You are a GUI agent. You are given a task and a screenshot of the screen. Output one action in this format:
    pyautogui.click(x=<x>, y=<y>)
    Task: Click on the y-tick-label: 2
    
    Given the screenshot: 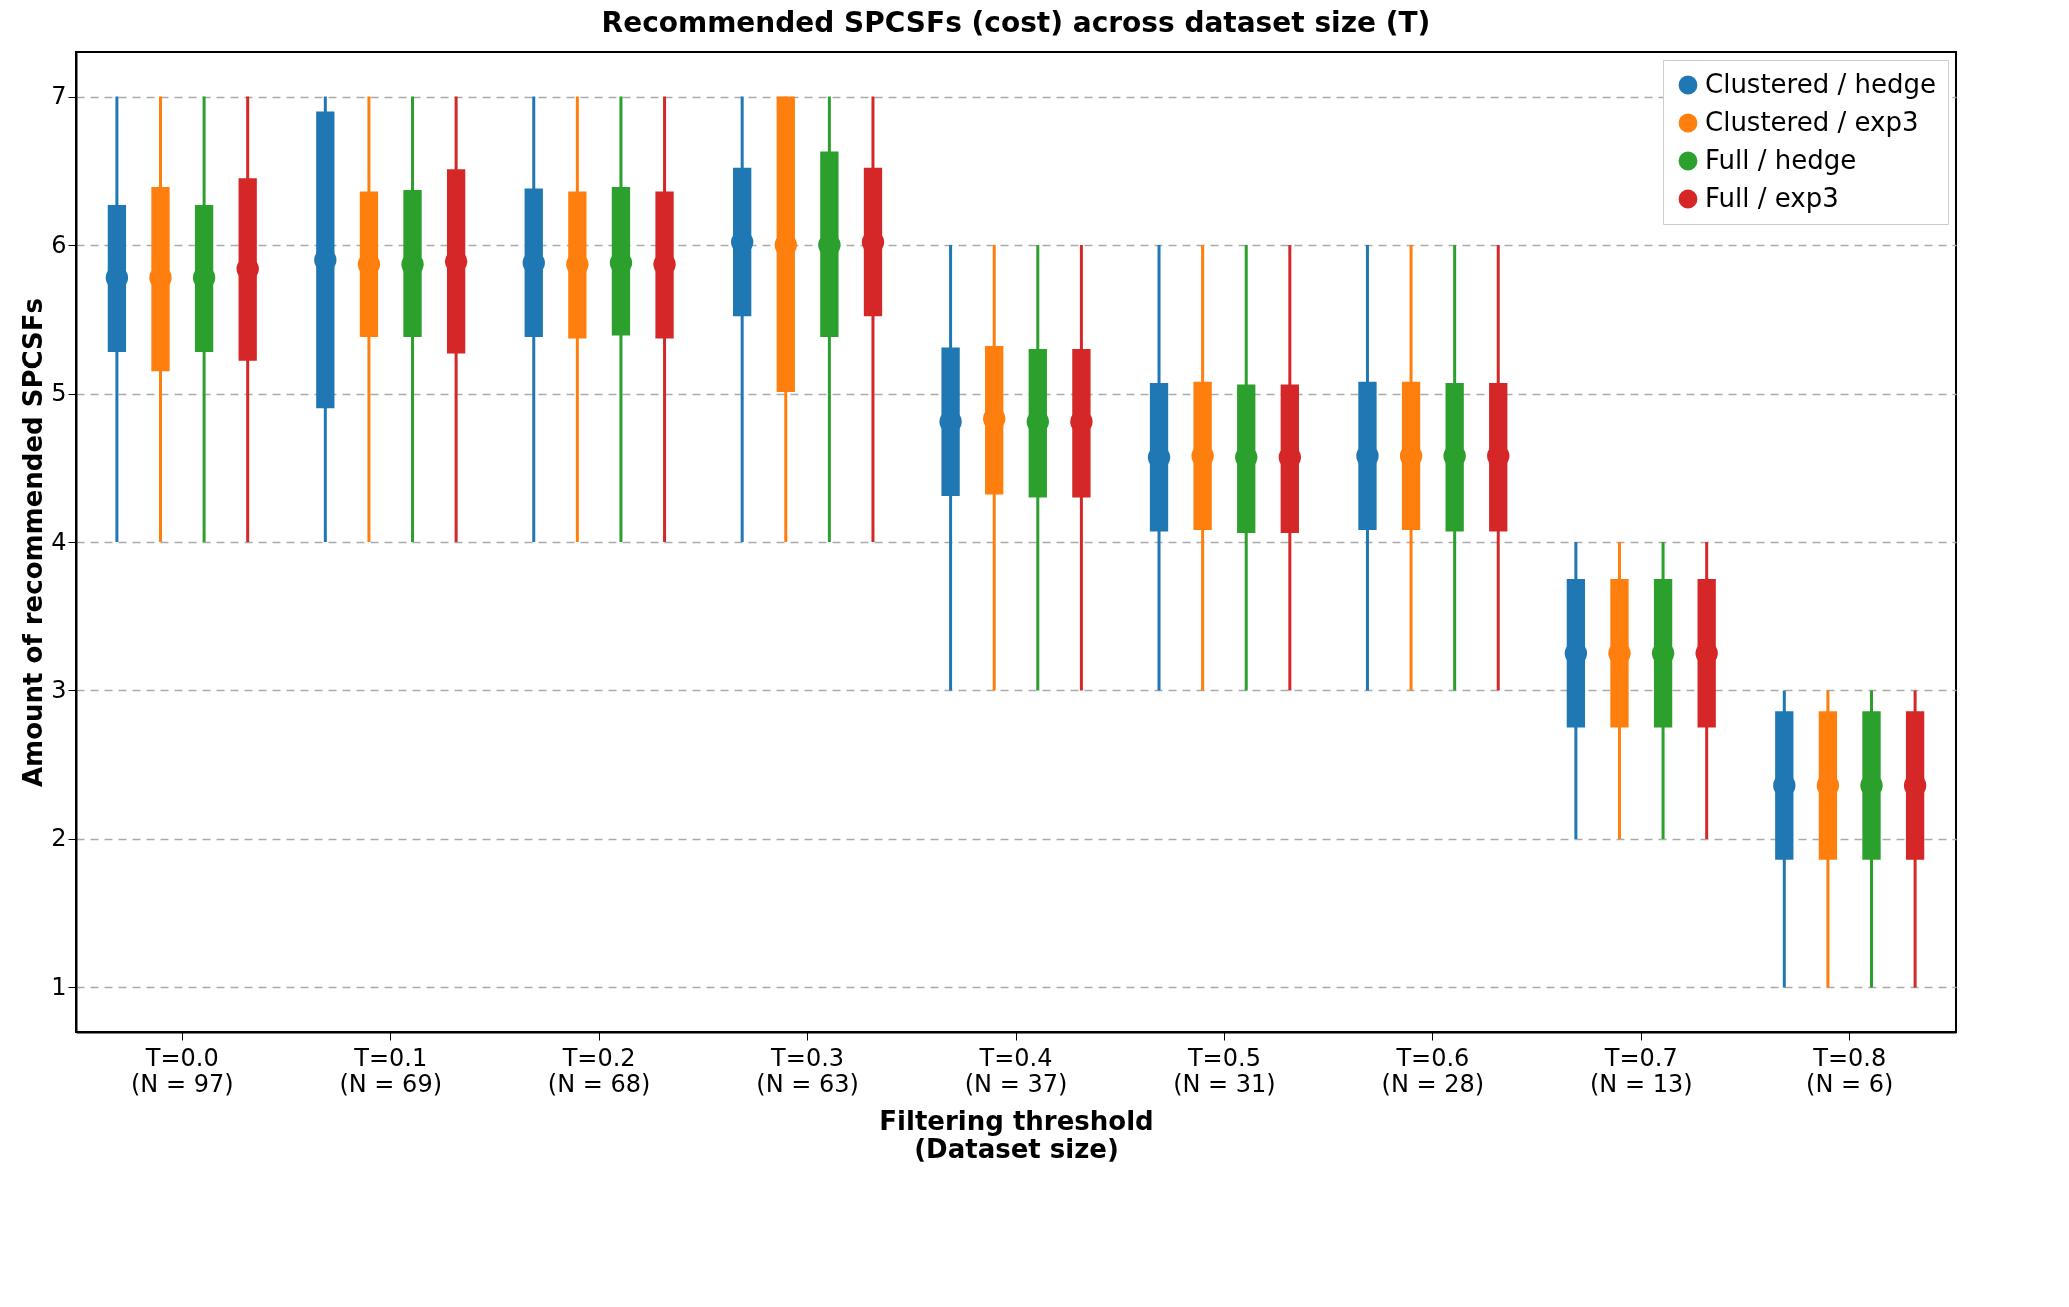 What is the action you would take?
    pyautogui.click(x=59, y=838)
    